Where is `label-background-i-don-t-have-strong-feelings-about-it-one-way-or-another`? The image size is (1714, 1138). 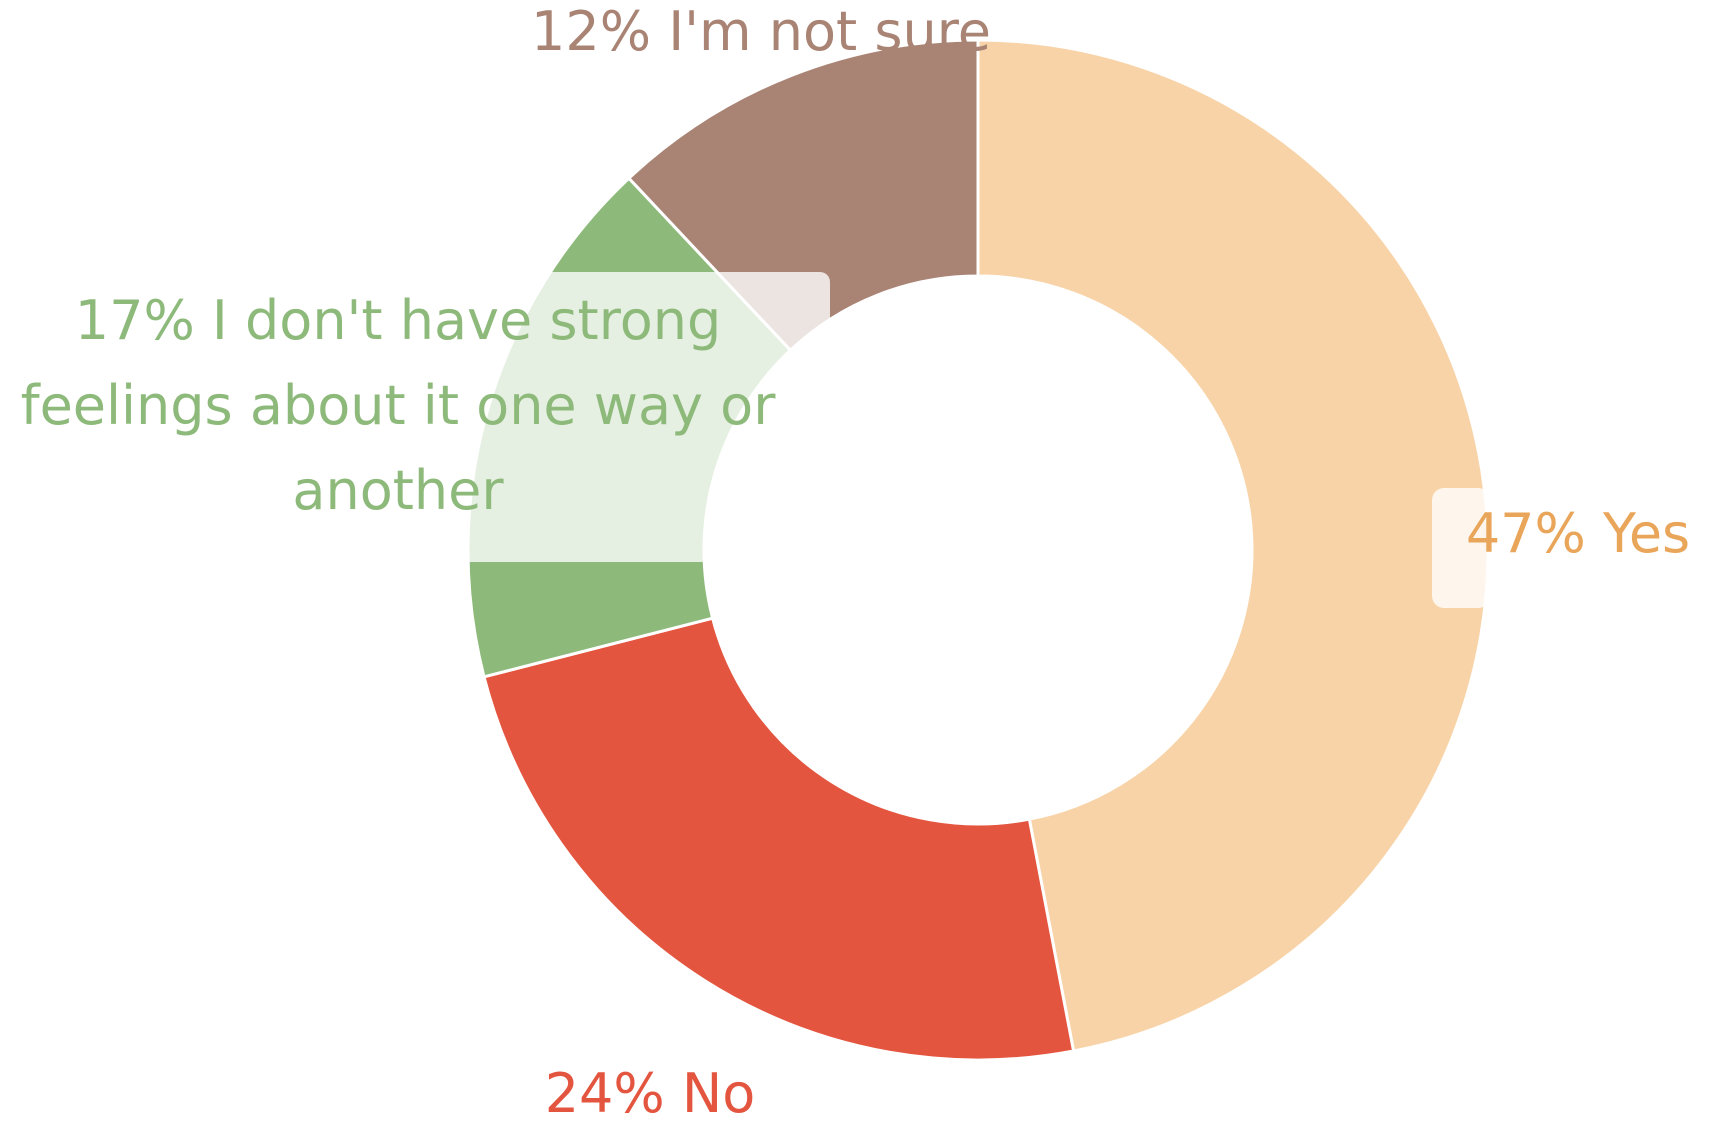
label-background-i-don-t-have-strong-feelings-about-it-one-way-or-another is located at coordinates (637, 417).